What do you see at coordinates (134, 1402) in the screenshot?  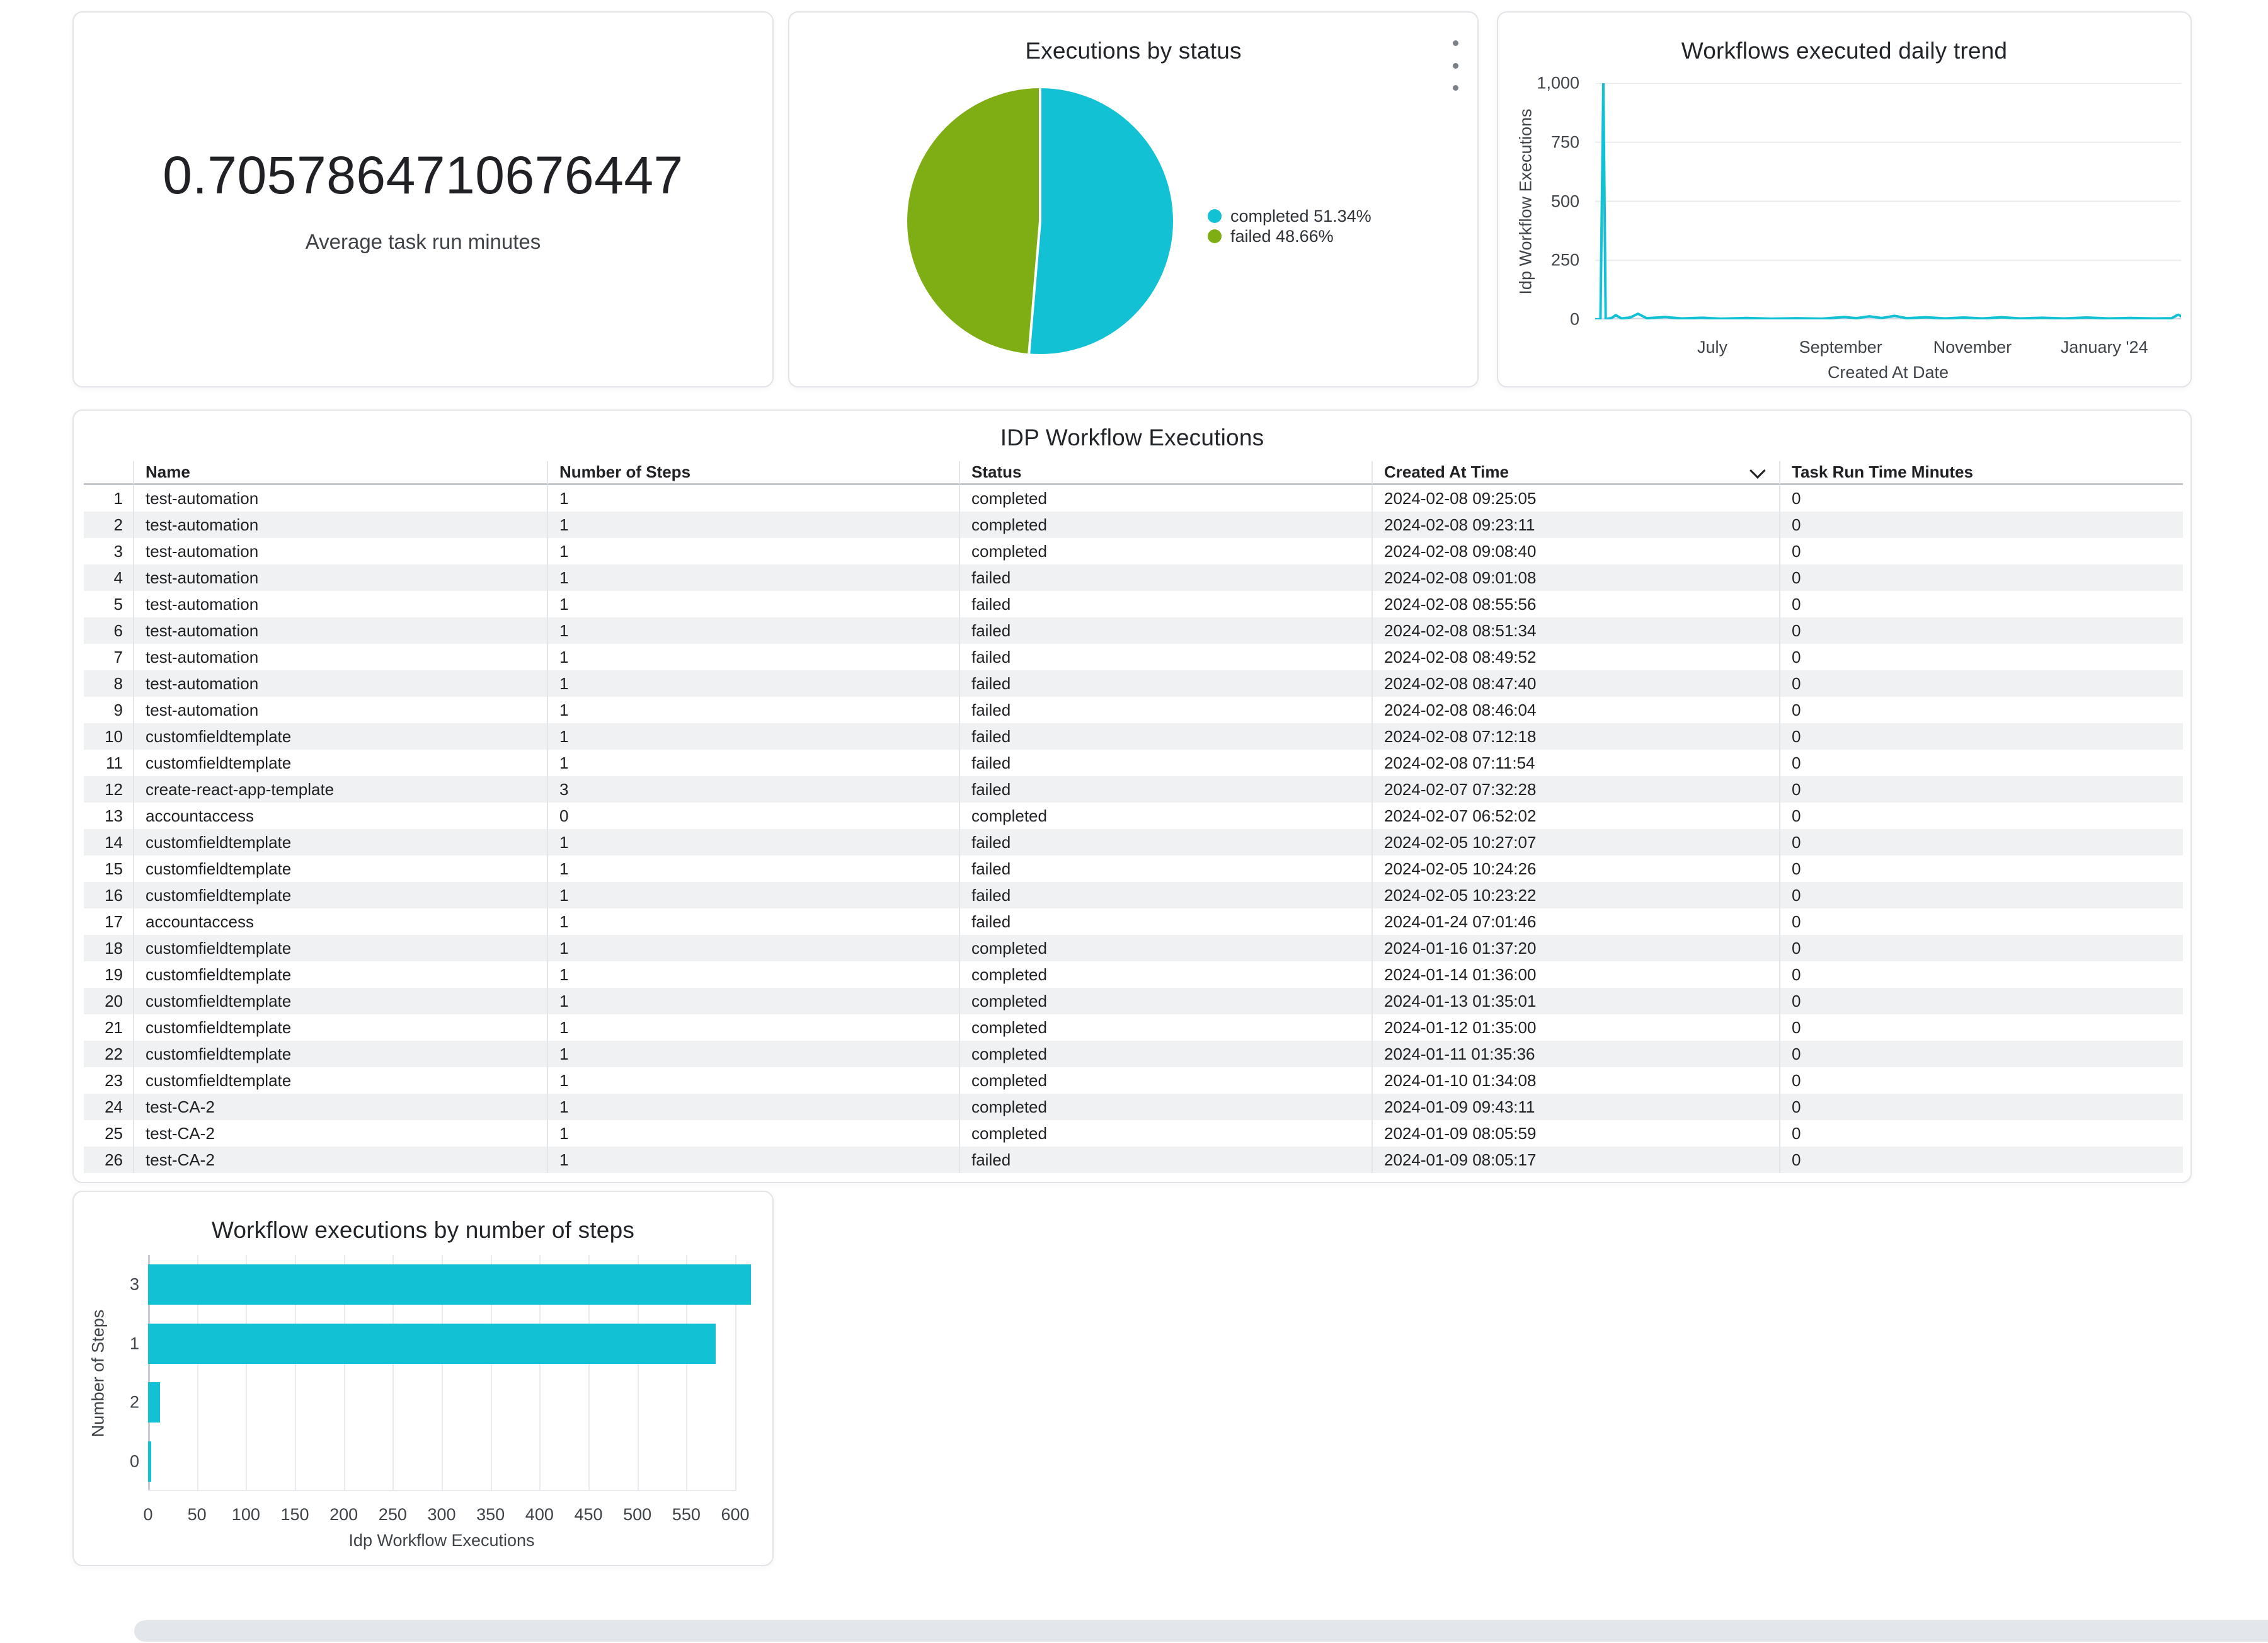 I see `y-axis-tick-label: 2` at bounding box center [134, 1402].